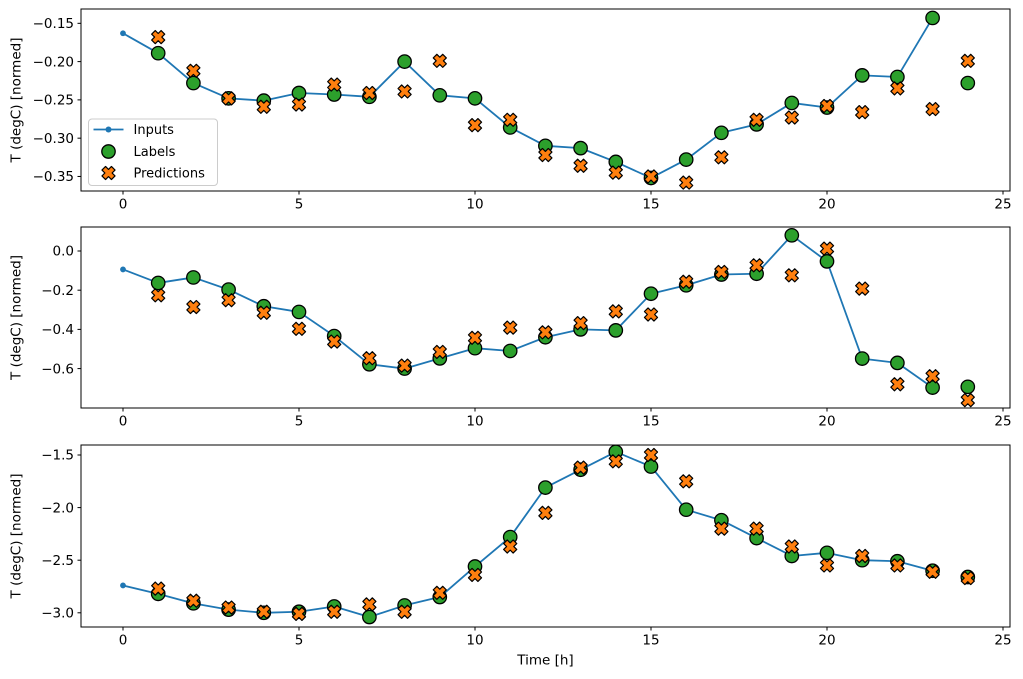 The image size is (1023, 679). I want to click on legend-entry-labels: Labels, so click(138, 152).